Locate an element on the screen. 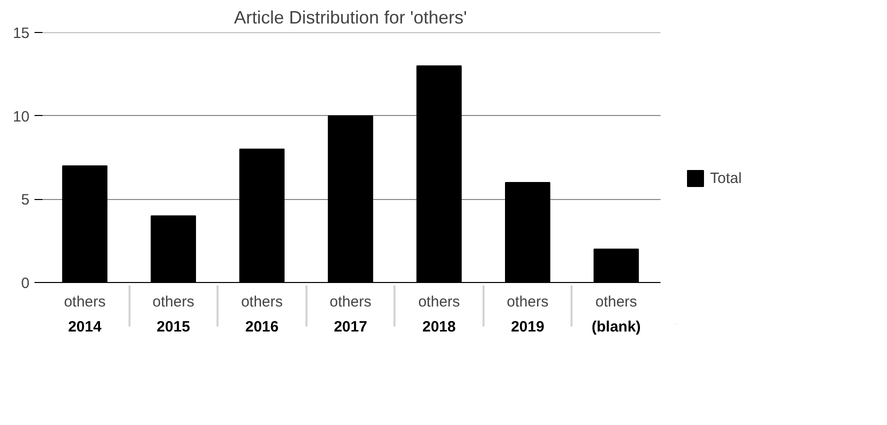  chart-title: Article Distribution for 'others' is located at coordinates (350, 18).